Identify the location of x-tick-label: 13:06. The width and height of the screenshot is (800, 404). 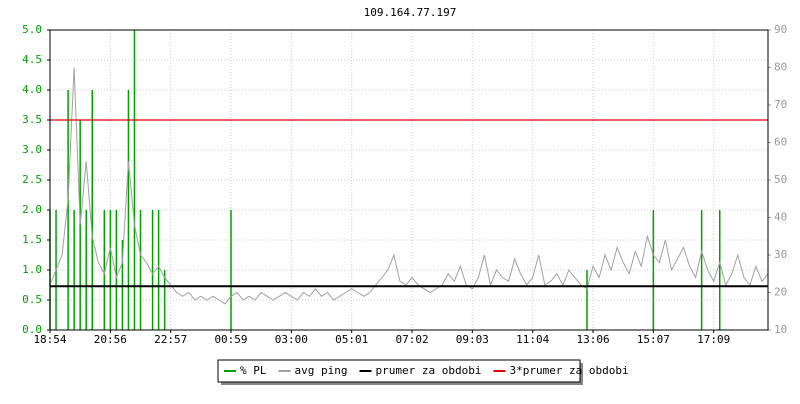
(592, 339).